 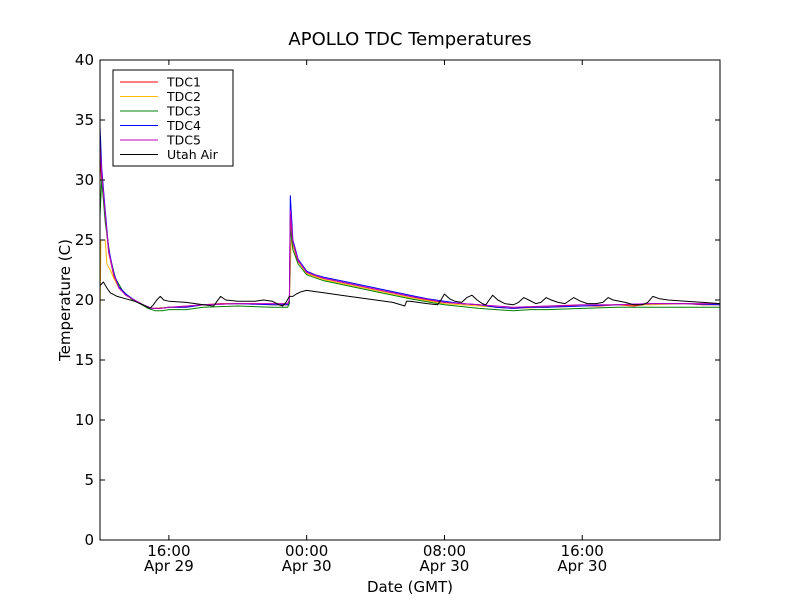 What do you see at coordinates (89, 540) in the screenshot?
I see `y-tick-label: 0` at bounding box center [89, 540].